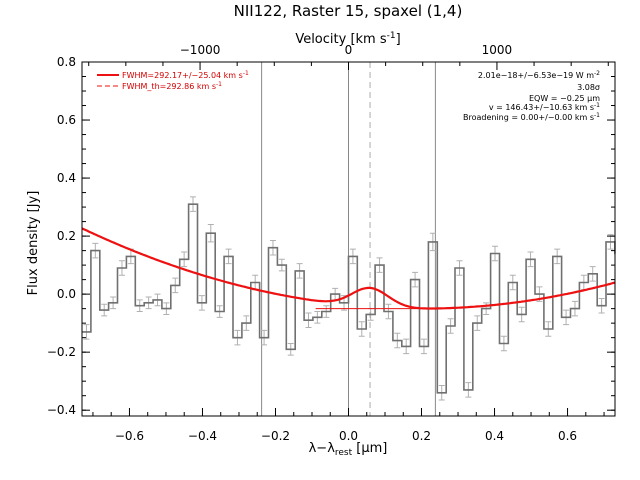 The height and width of the screenshot is (480, 640). What do you see at coordinates (588, 87) in the screenshot?
I see `annotation-sigma: 3.08σ` at bounding box center [588, 87].